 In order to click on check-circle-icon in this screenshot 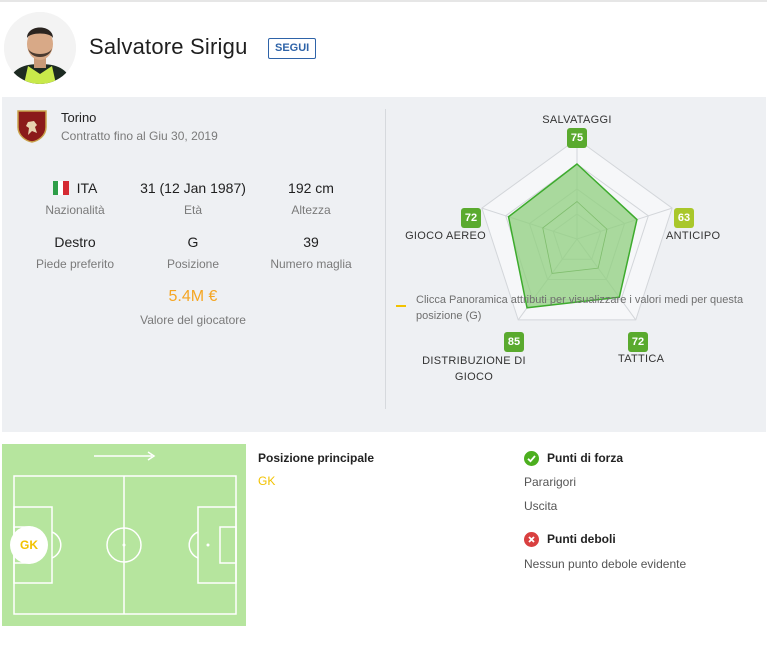, I will do `click(531, 458)`.